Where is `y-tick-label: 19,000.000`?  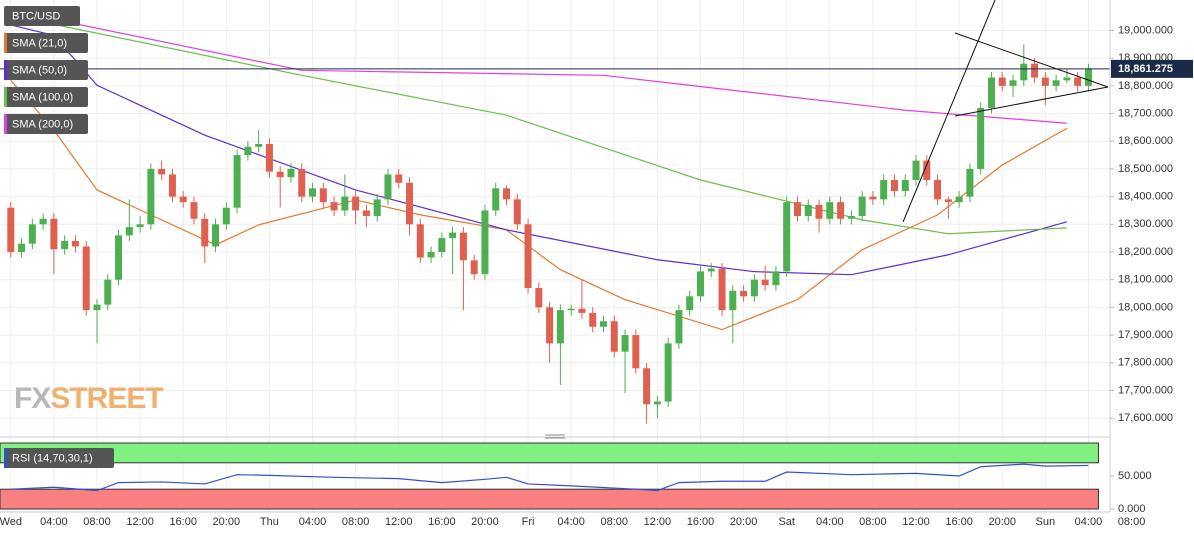 y-tick-label: 19,000.000 is located at coordinates (1145, 30).